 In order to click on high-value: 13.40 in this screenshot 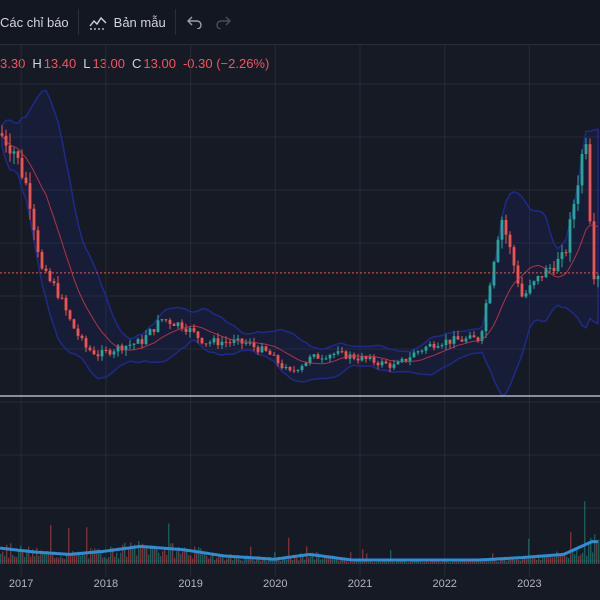, I will do `click(60, 63)`.